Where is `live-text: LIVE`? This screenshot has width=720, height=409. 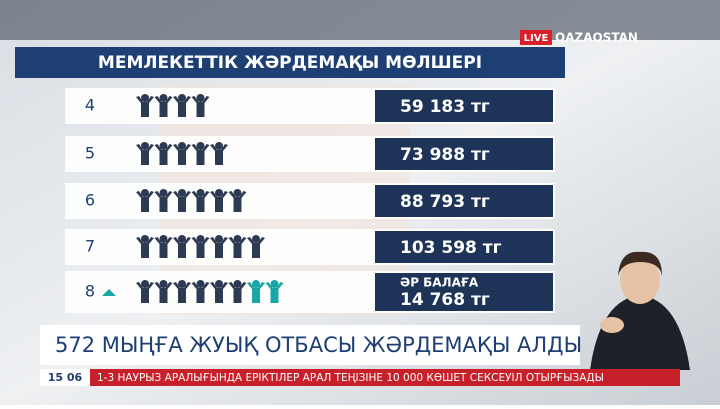
live-text: LIVE is located at coordinates (536, 38).